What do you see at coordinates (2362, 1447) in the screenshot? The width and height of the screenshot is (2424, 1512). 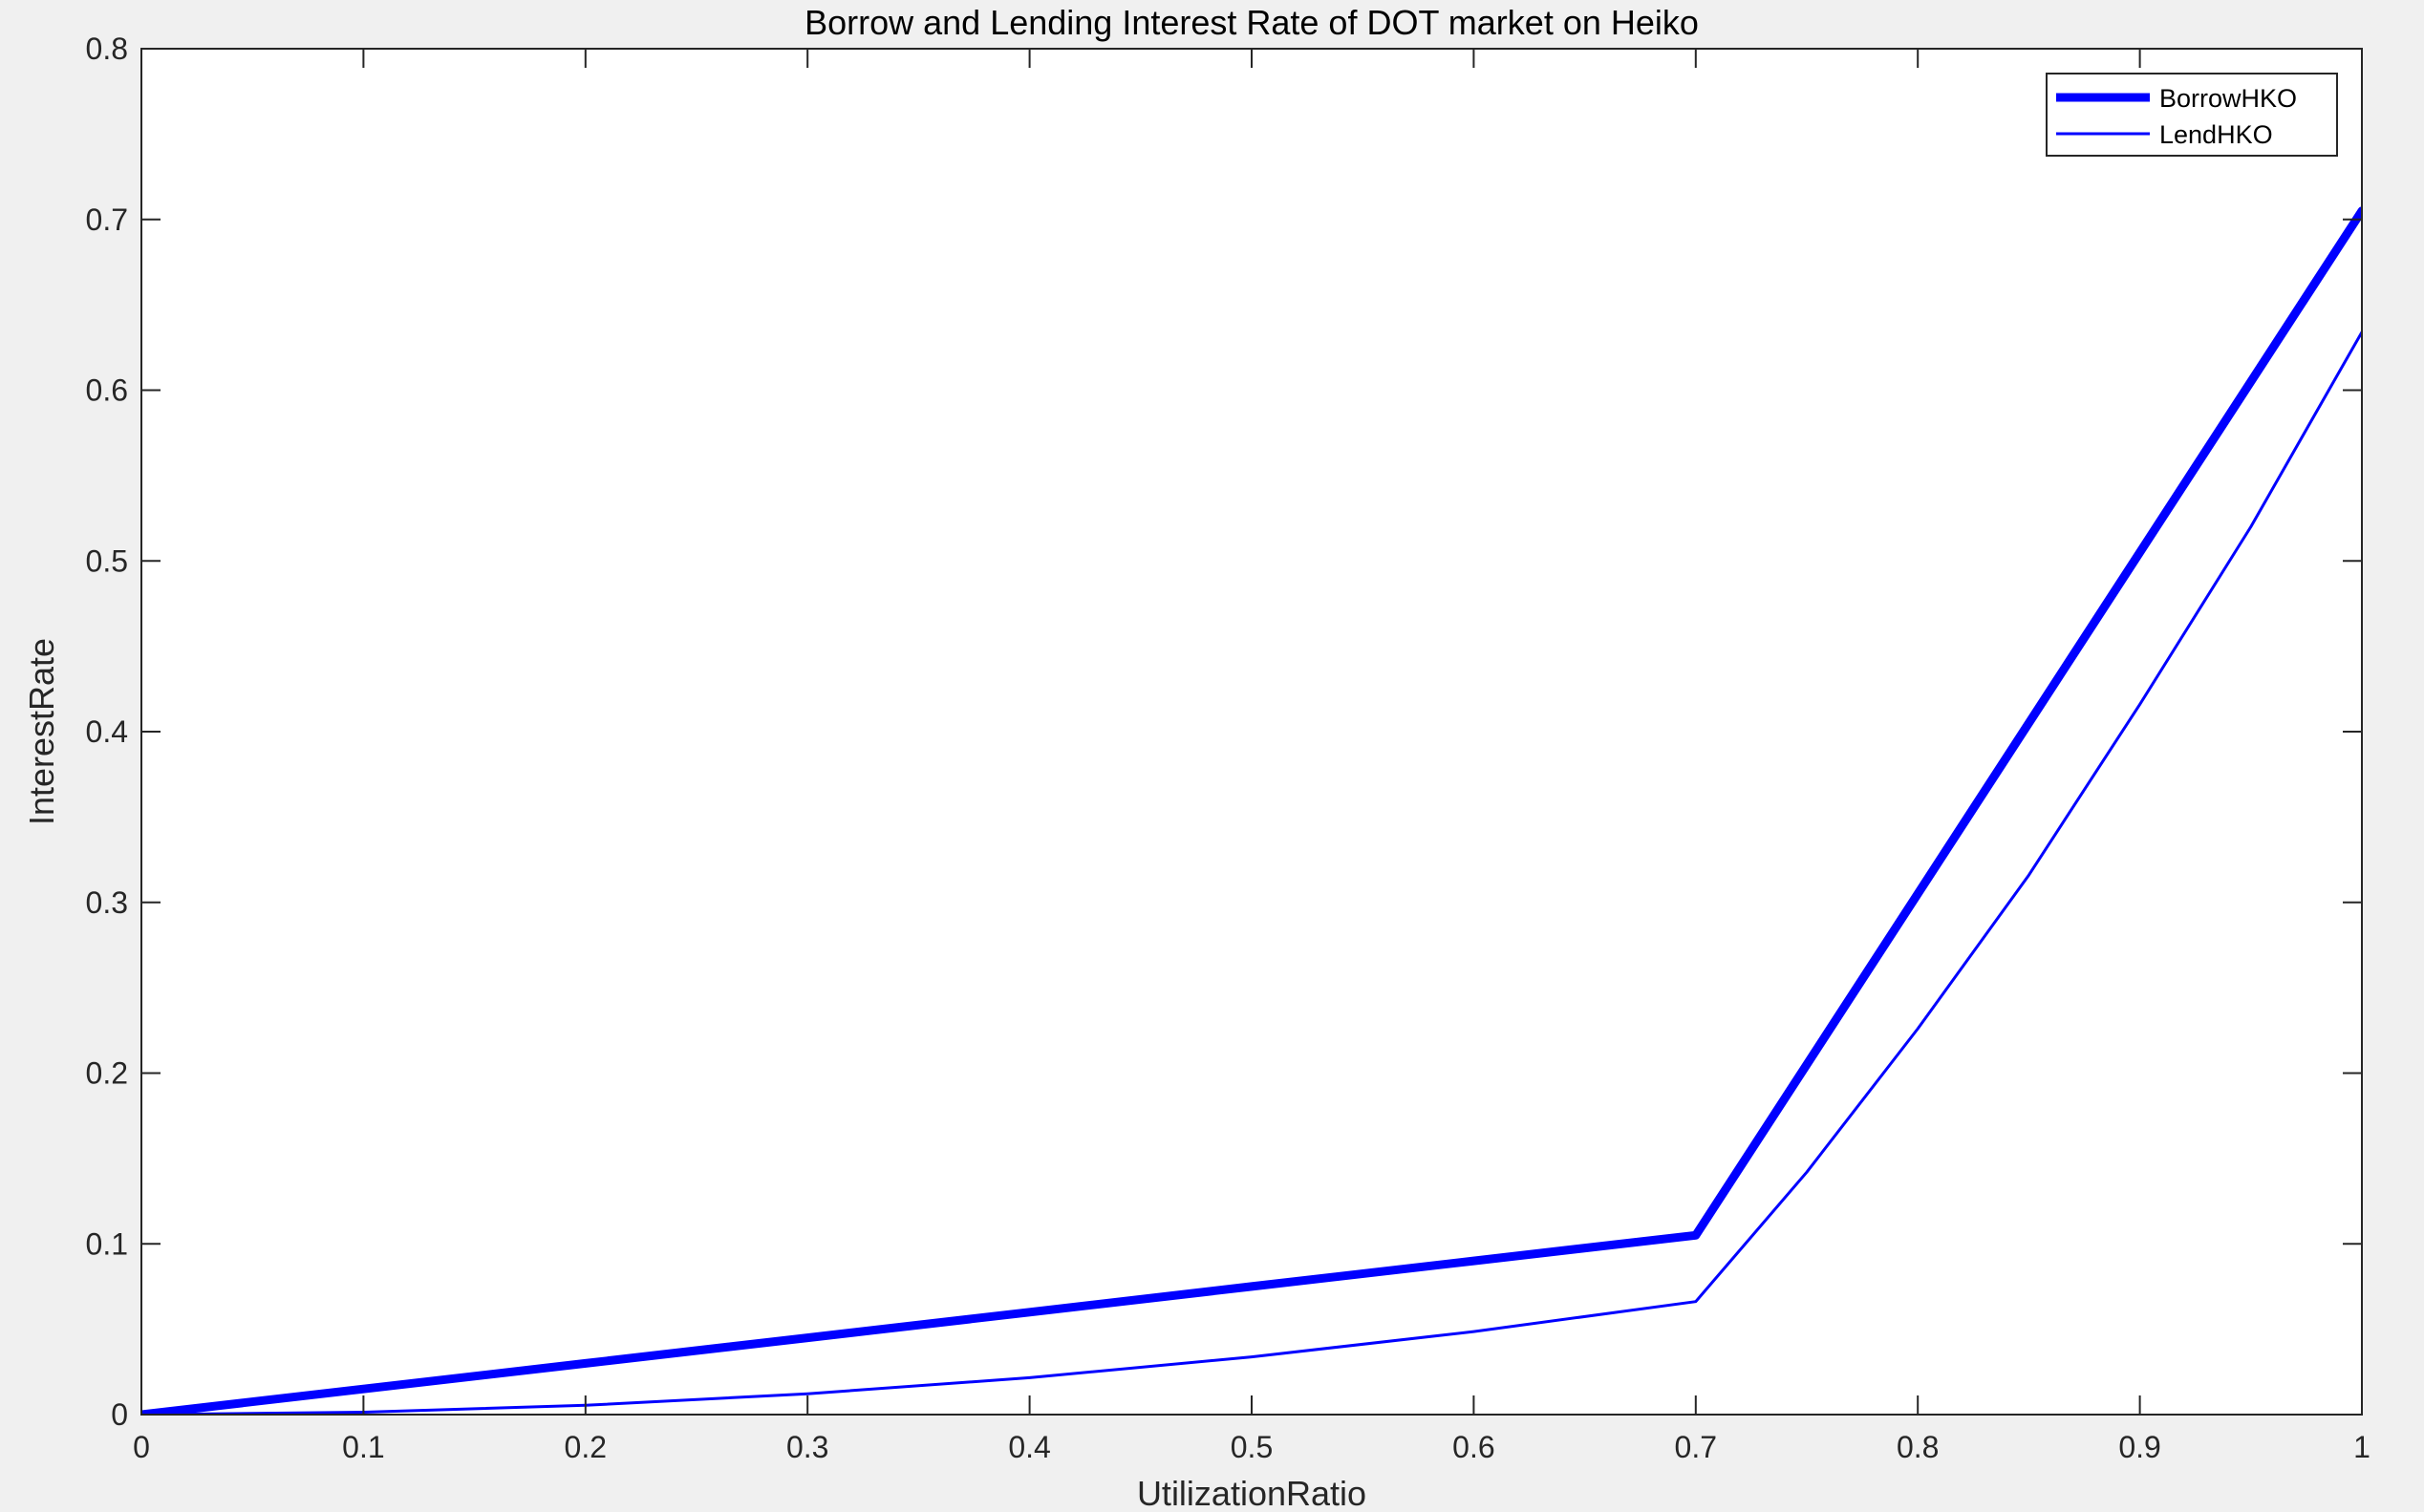 I see `x-tick-label: 1` at bounding box center [2362, 1447].